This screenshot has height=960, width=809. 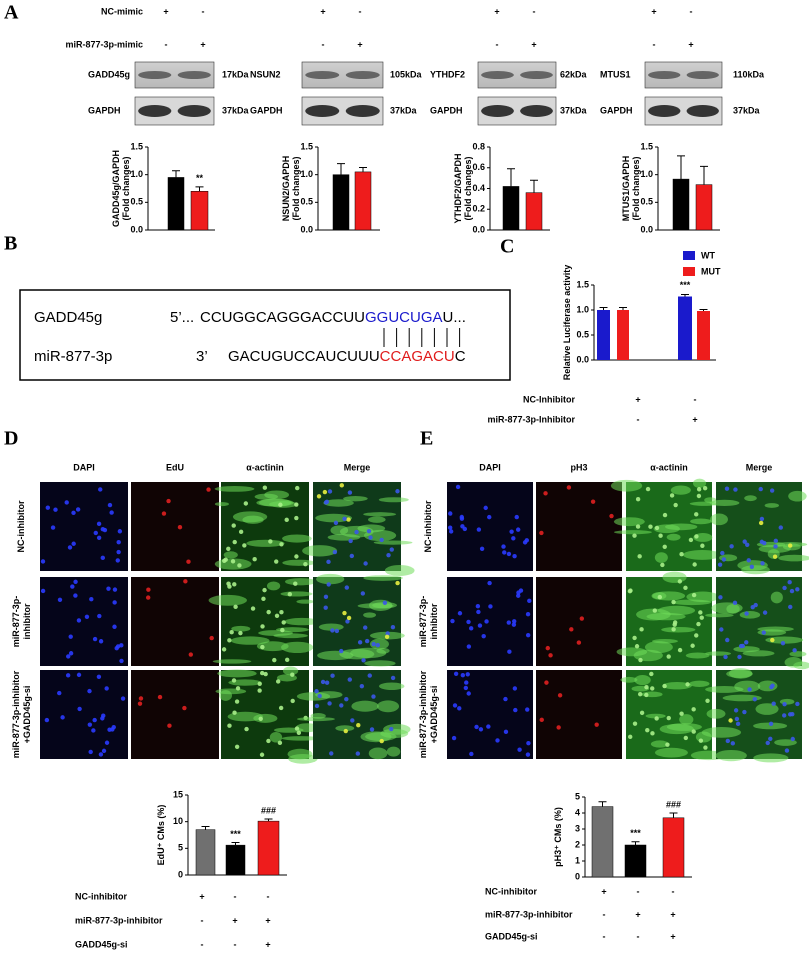 What do you see at coordinates (417, 356) in the screenshot?
I see `sequence-segment: CCAGACU` at bounding box center [417, 356].